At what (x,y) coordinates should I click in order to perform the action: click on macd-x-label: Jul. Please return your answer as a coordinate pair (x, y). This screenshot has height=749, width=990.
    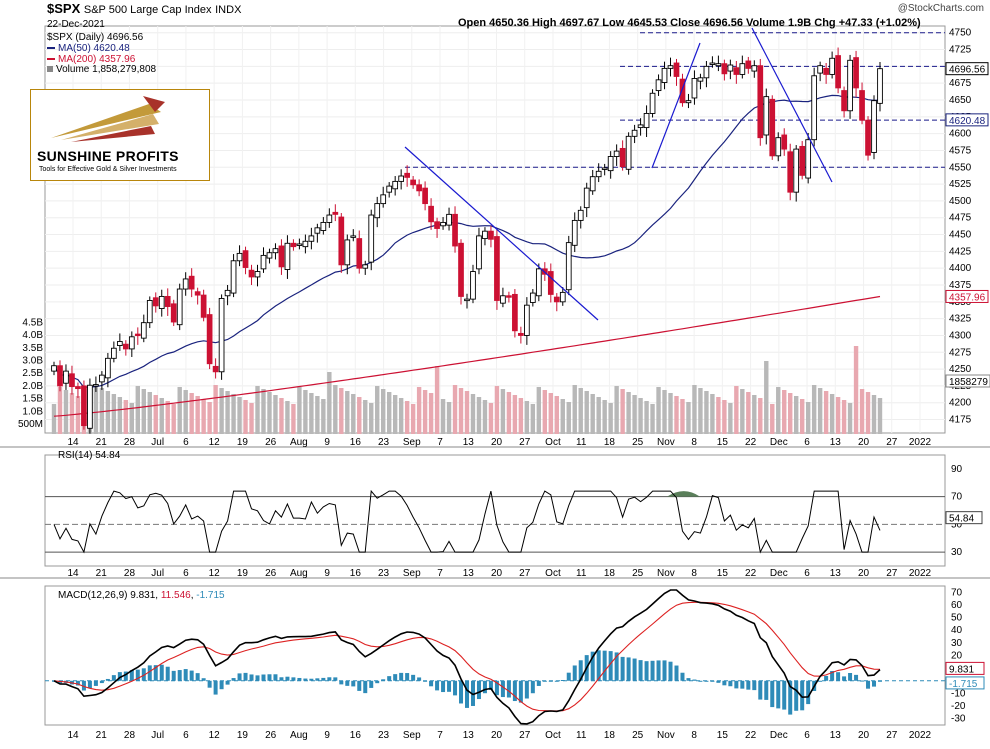
    Looking at the image, I should click on (157, 735).